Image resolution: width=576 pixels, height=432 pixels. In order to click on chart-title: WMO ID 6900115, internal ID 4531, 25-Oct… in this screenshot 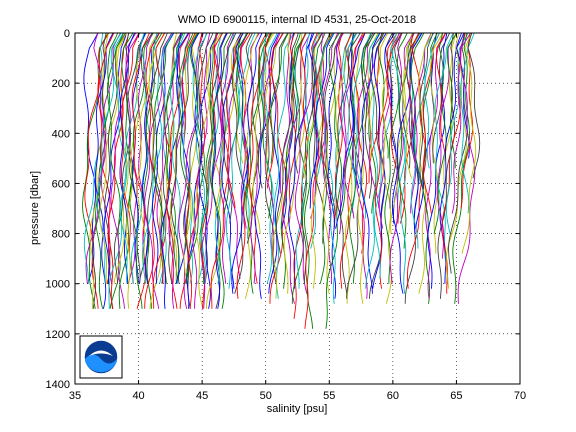, I will do `click(297, 20)`.